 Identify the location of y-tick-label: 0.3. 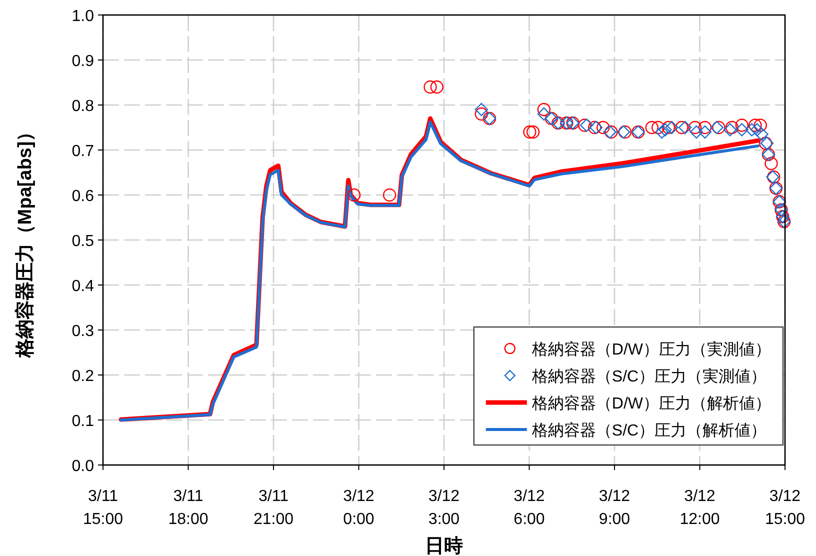
(83, 331).